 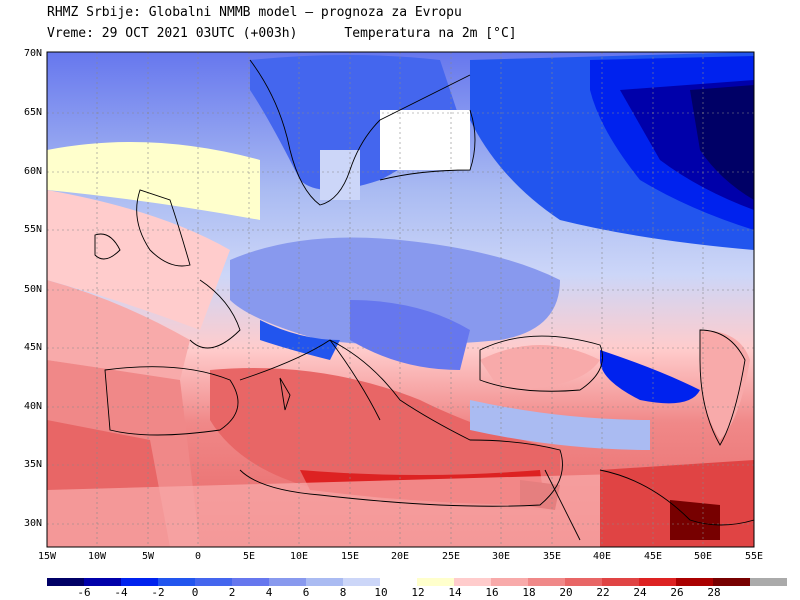 What do you see at coordinates (32, 53) in the screenshot?
I see `lat-label: 70N` at bounding box center [32, 53].